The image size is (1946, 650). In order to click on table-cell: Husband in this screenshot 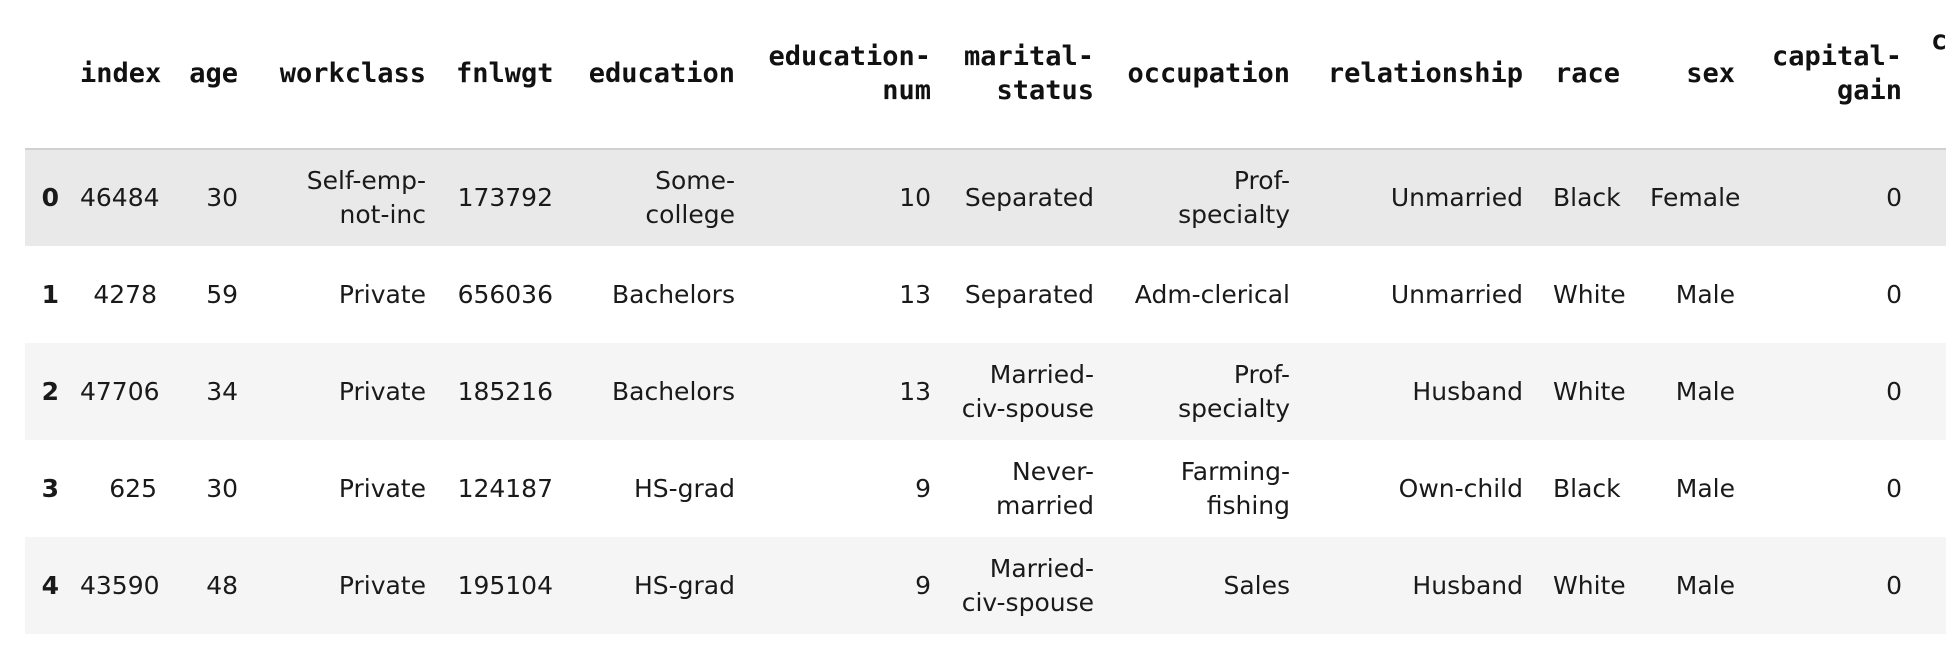, I will do `click(1421, 391)`.